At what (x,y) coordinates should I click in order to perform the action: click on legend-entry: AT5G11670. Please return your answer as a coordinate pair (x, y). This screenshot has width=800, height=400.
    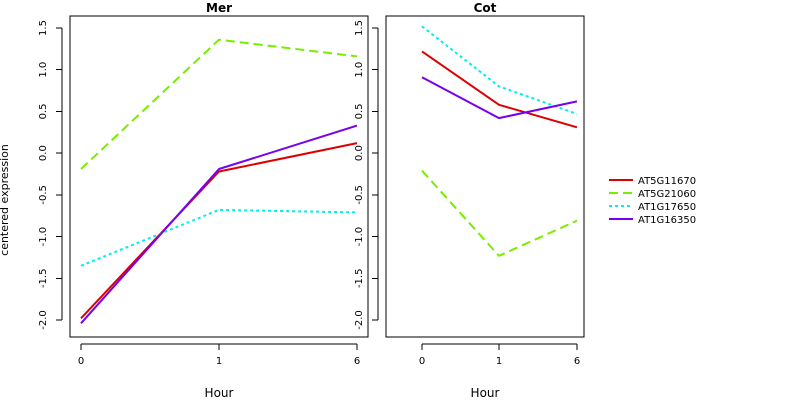
    Looking at the image, I should click on (652, 181).